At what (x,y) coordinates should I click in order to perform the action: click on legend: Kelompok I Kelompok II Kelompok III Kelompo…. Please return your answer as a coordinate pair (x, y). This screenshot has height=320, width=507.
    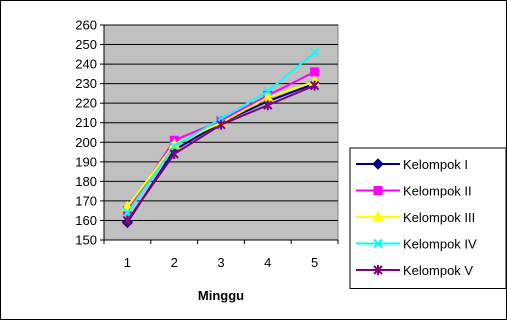
    Looking at the image, I should click on (428, 218).